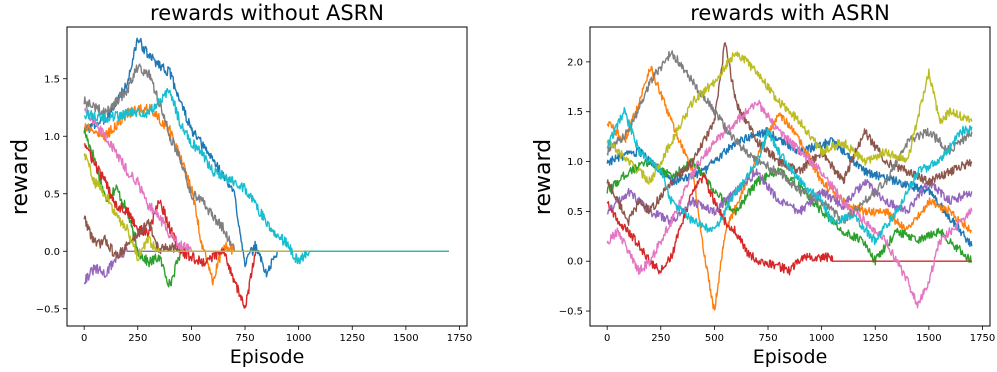 Image resolution: width=997 pixels, height=372 pixels. Describe the element at coordinates (790, 13) in the screenshot. I see `chart-title: rewards with ASRN` at that location.